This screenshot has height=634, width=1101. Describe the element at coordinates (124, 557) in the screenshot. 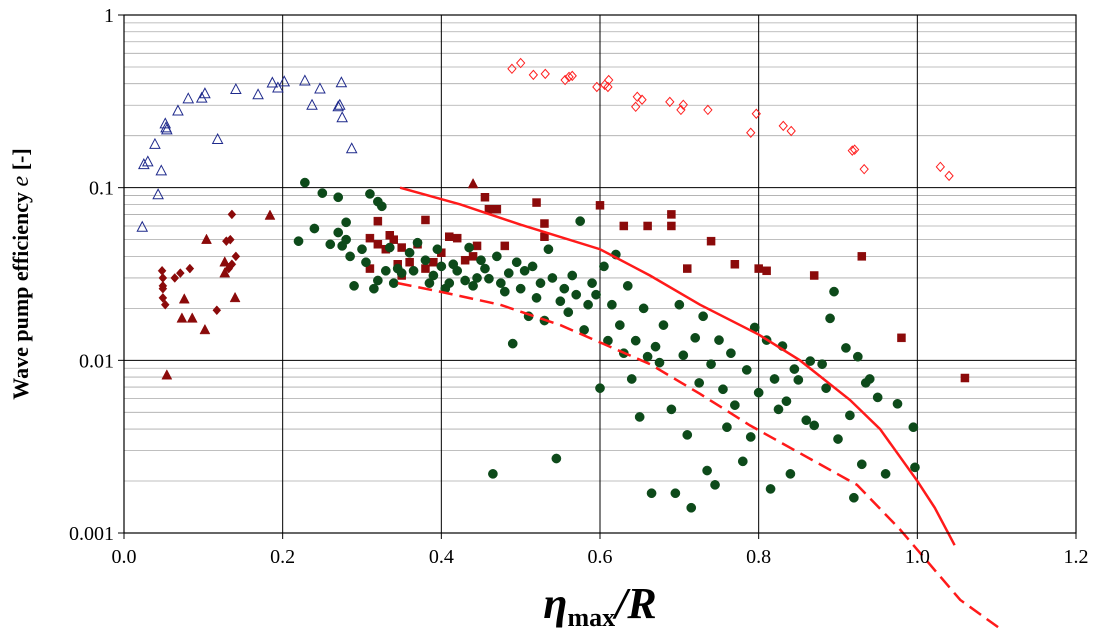

I see `x-tick-label: 0.0` at that location.